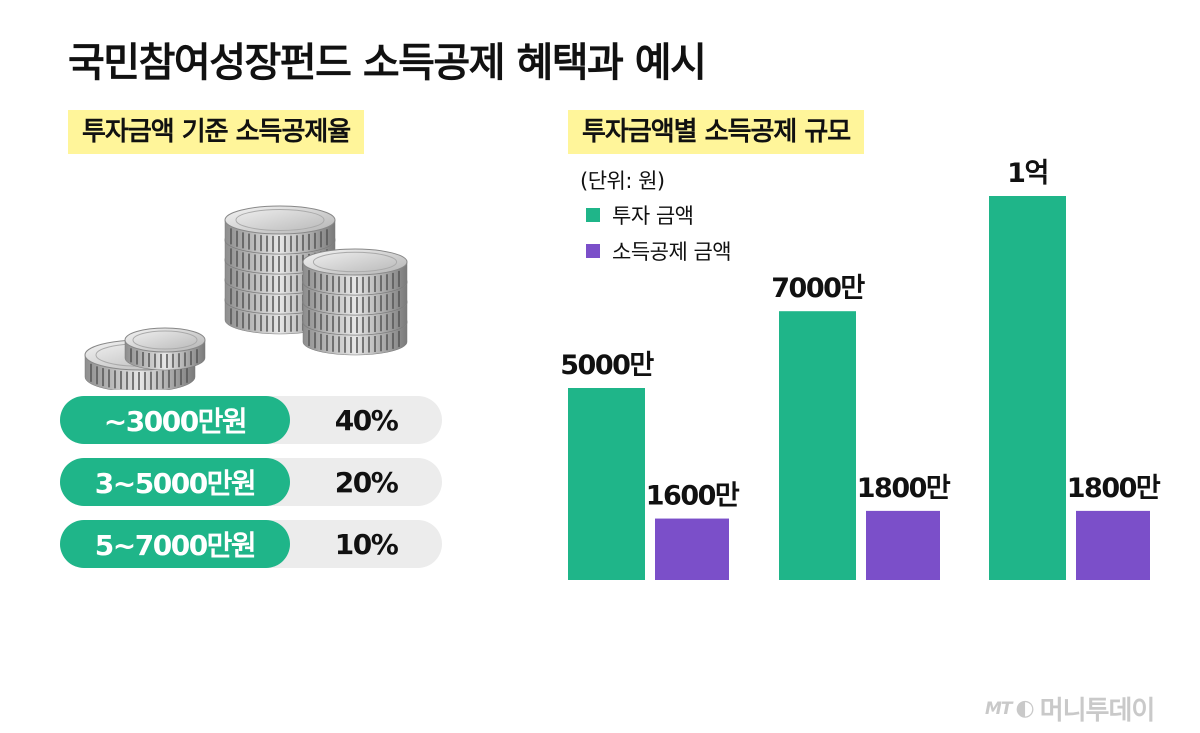 This screenshot has height=733, width=1200. What do you see at coordinates (593, 251) in the screenshot?
I see `legend-deduction-swatch` at bounding box center [593, 251].